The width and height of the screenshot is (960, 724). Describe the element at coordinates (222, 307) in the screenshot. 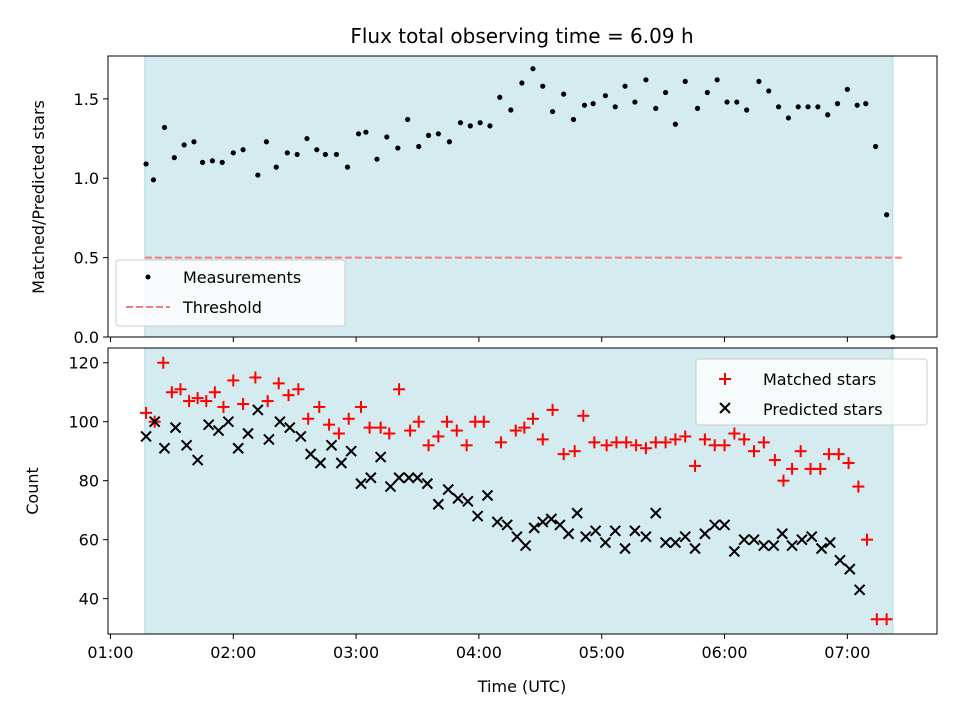

I see `legend-threshold-label: Threshold` at that location.